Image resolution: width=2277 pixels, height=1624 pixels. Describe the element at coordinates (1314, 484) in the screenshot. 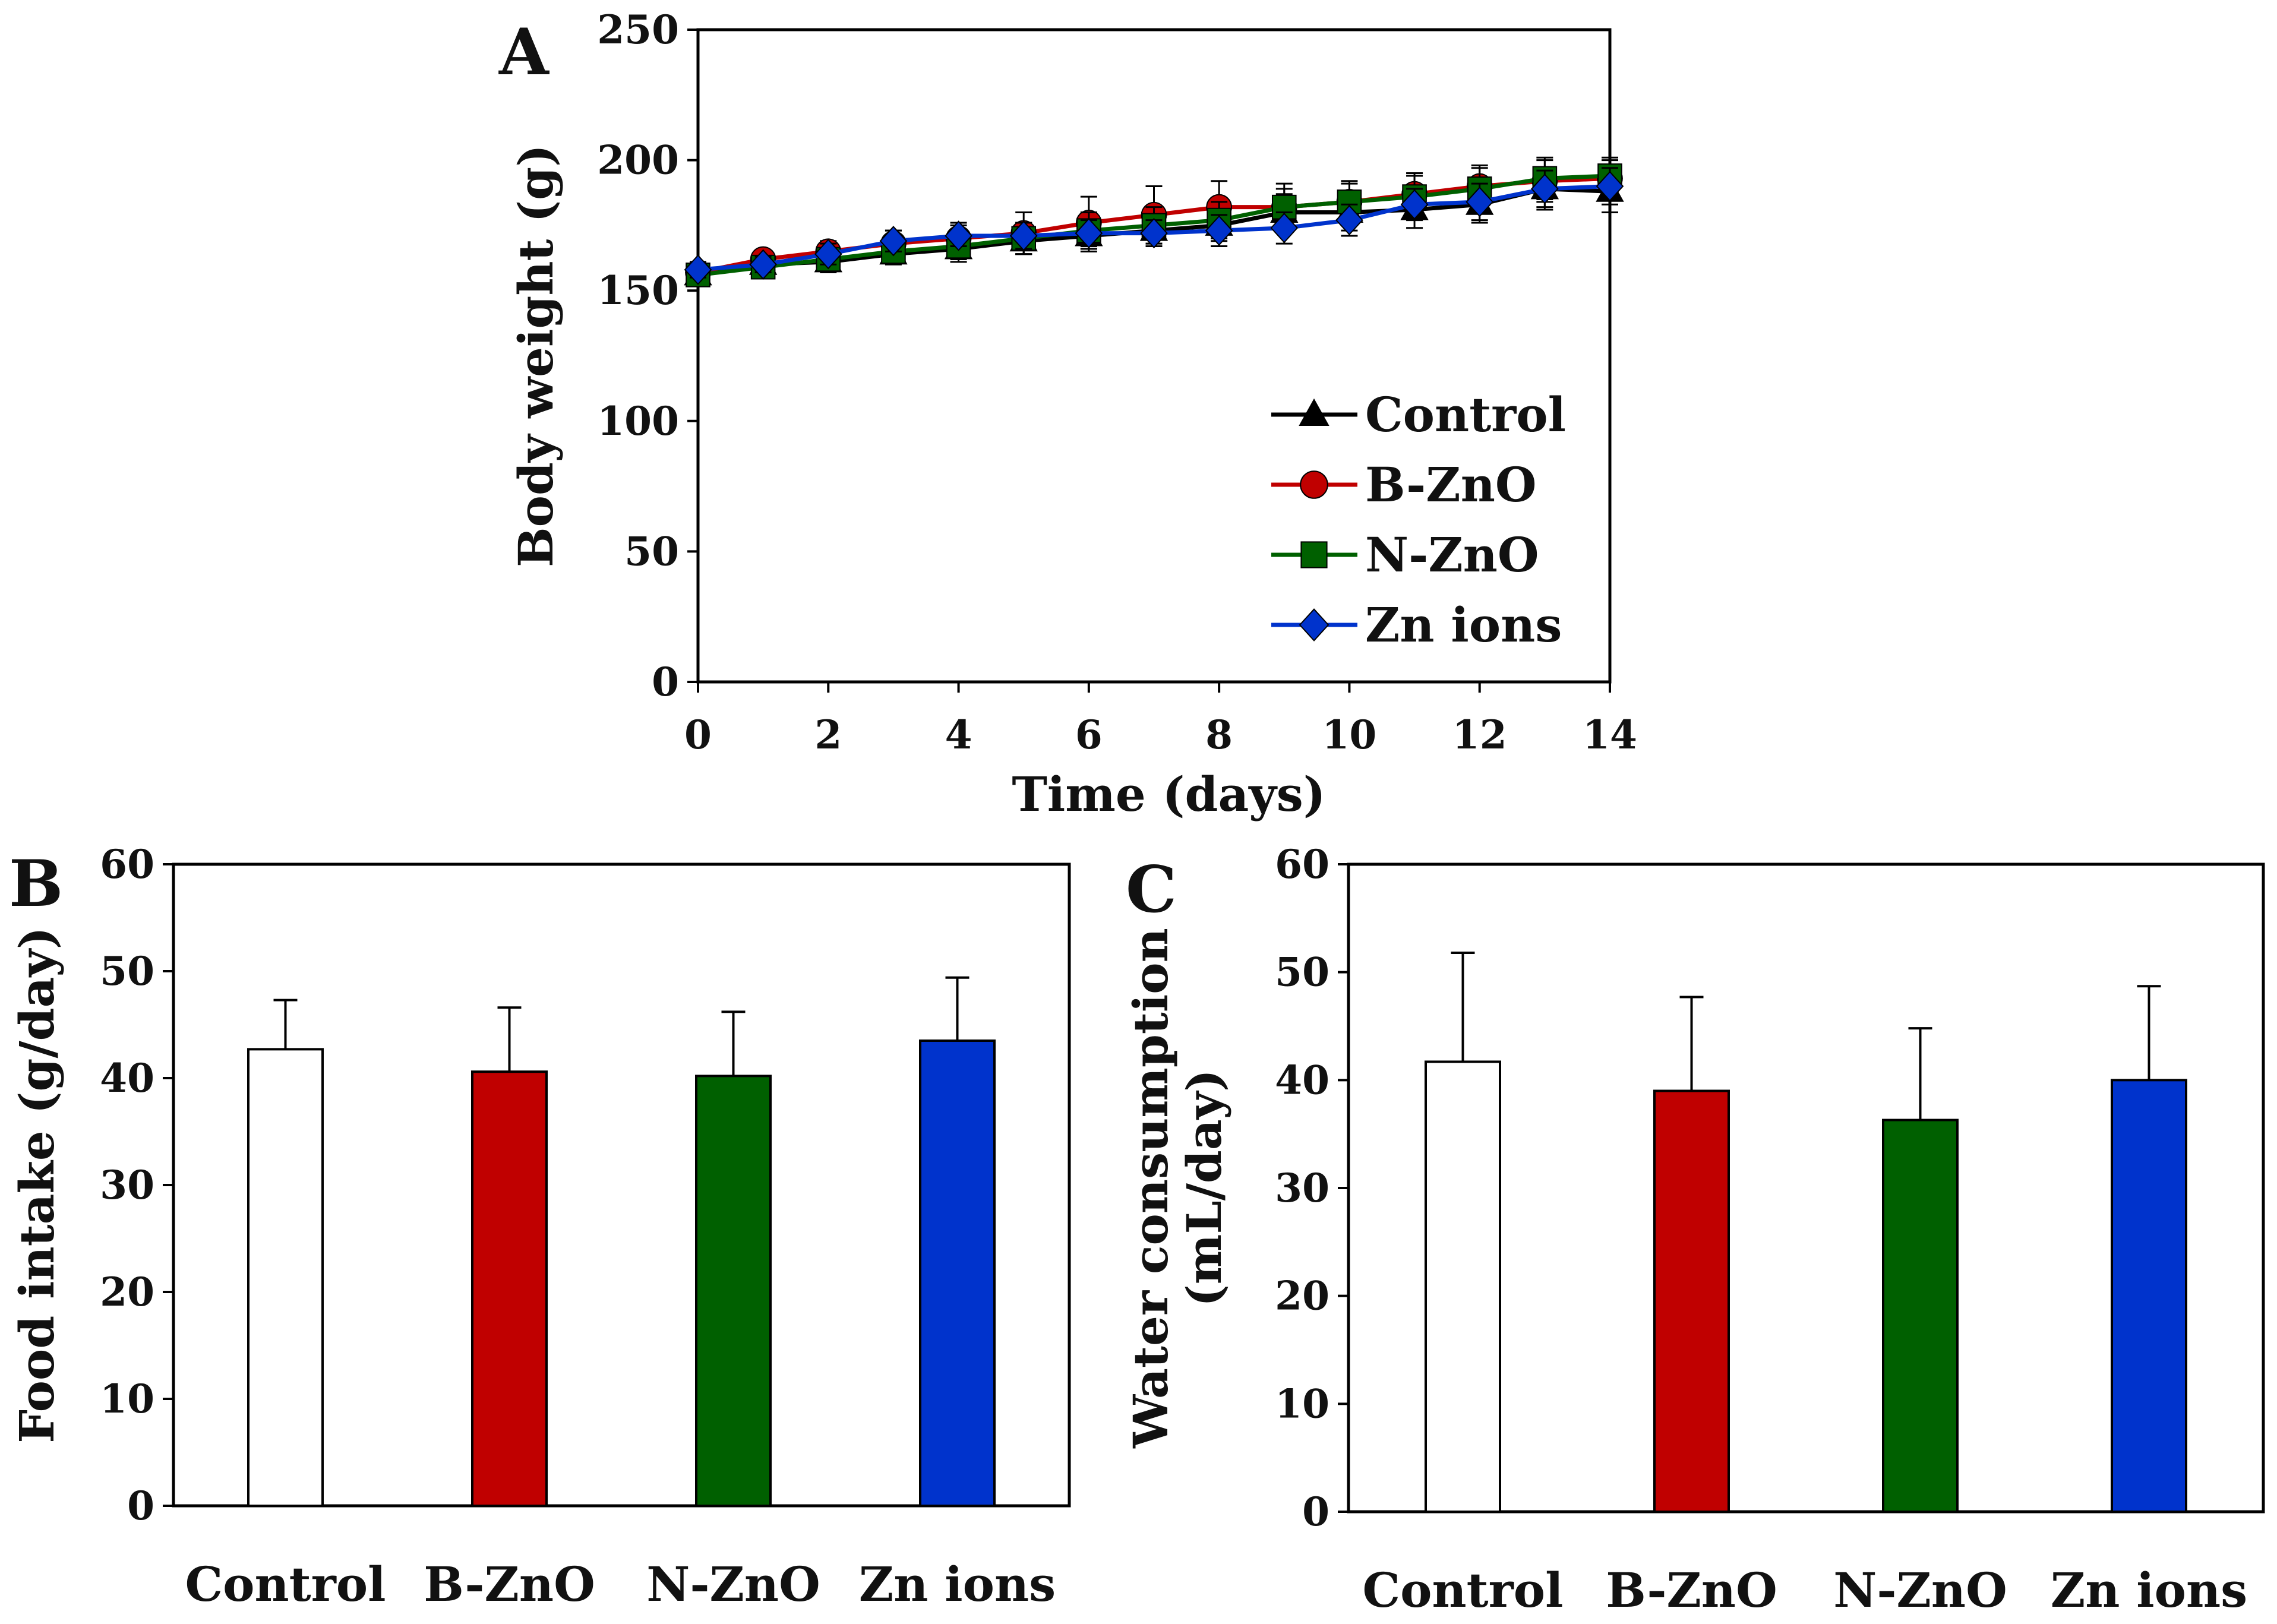

I see `legend-marker-b-zno` at that location.